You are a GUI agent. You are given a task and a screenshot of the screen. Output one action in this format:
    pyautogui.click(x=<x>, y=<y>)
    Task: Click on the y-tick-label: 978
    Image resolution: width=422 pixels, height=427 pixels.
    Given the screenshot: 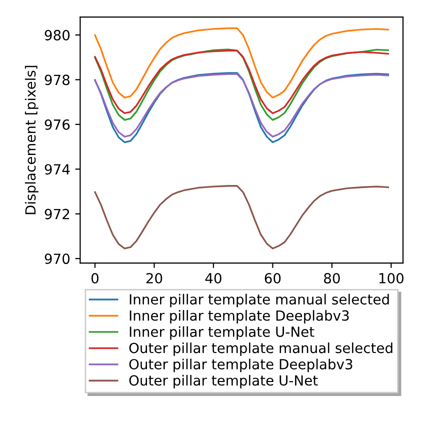 What is the action you would take?
    pyautogui.click(x=57, y=80)
    